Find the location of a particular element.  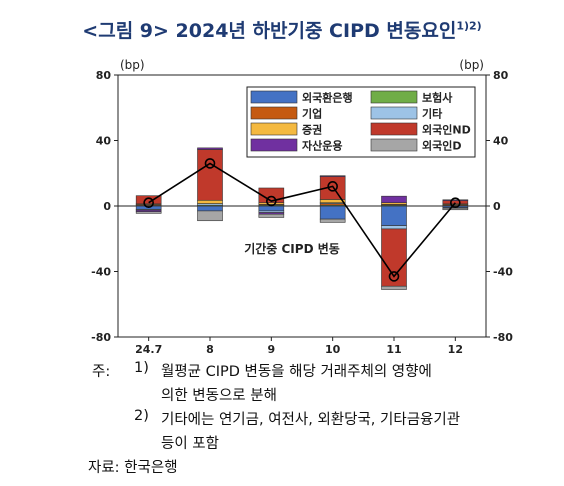

x-tick-label: 12 is located at coordinates (455, 349).